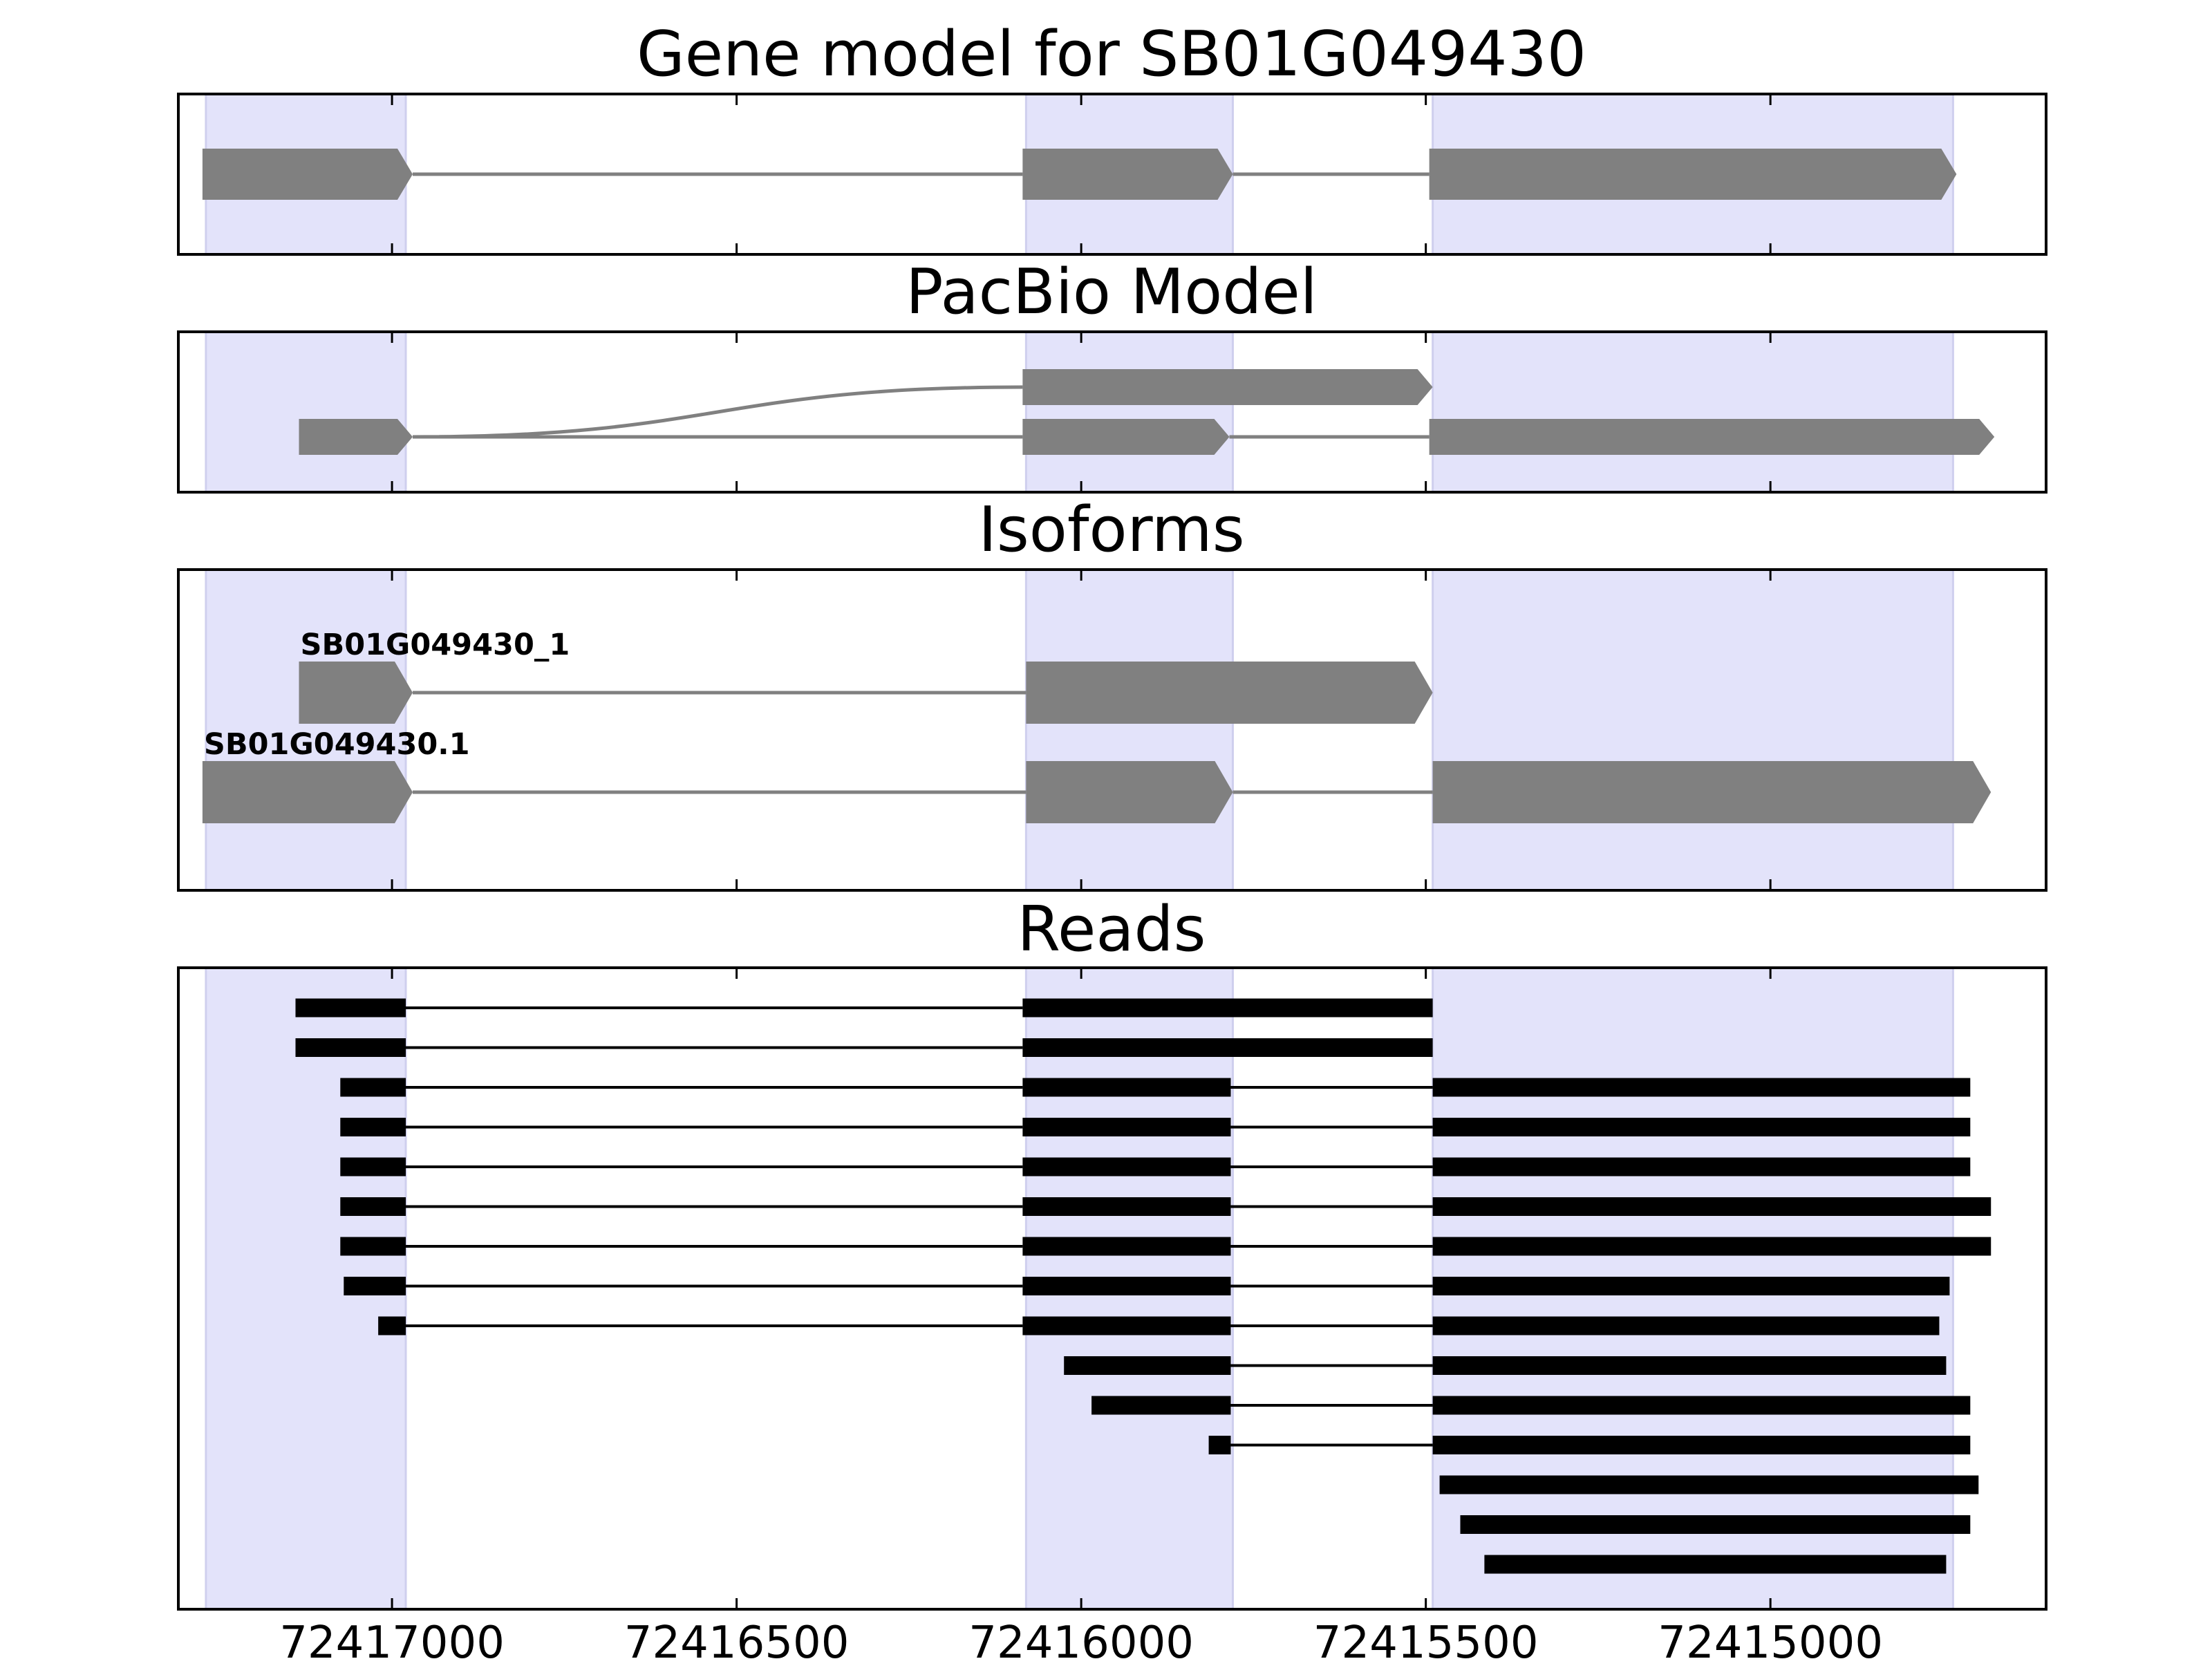 The height and width of the screenshot is (1659, 2212). What do you see at coordinates (1426, 1638) in the screenshot?
I see `xtick-label-3: 72415500` at bounding box center [1426, 1638].